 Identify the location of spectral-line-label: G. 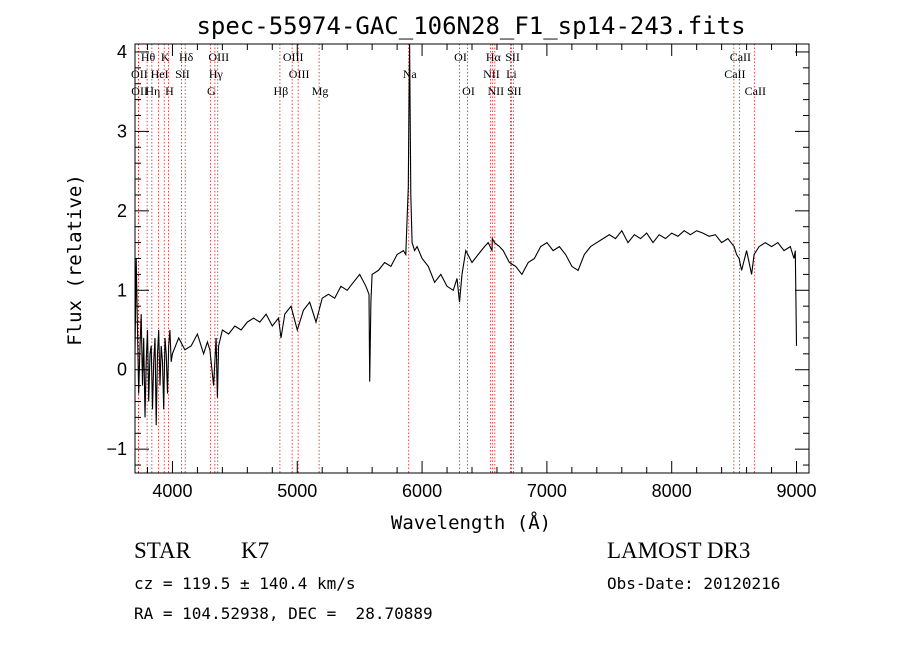
(211, 91).